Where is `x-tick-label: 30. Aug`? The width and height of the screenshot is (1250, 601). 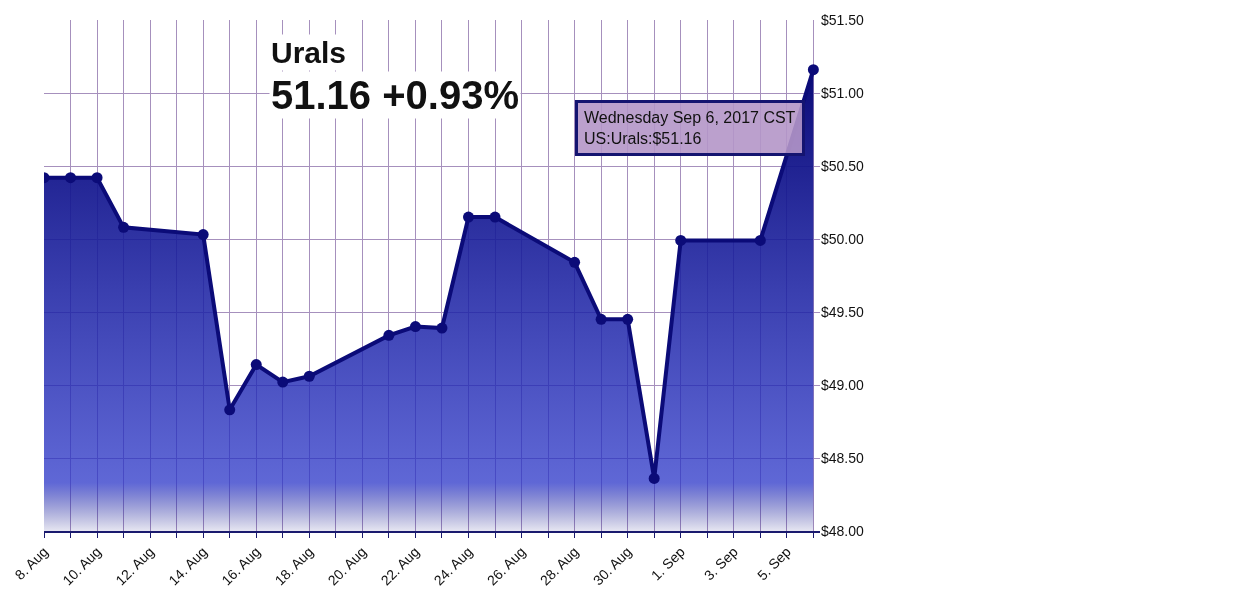 x-tick-label: 30. Aug is located at coordinates (612, 566).